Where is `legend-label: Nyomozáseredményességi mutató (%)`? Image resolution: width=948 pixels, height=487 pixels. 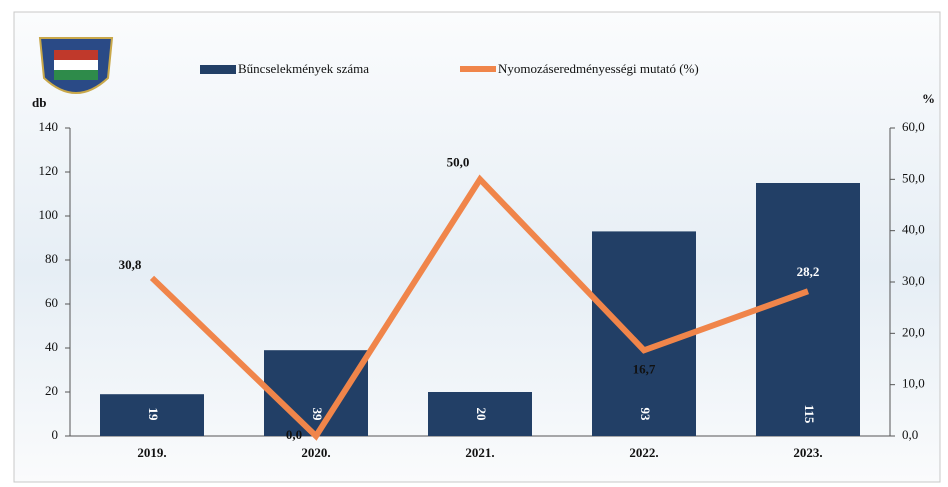
legend-label: Nyomozáseredményességi mutató (%) is located at coordinates (598, 68).